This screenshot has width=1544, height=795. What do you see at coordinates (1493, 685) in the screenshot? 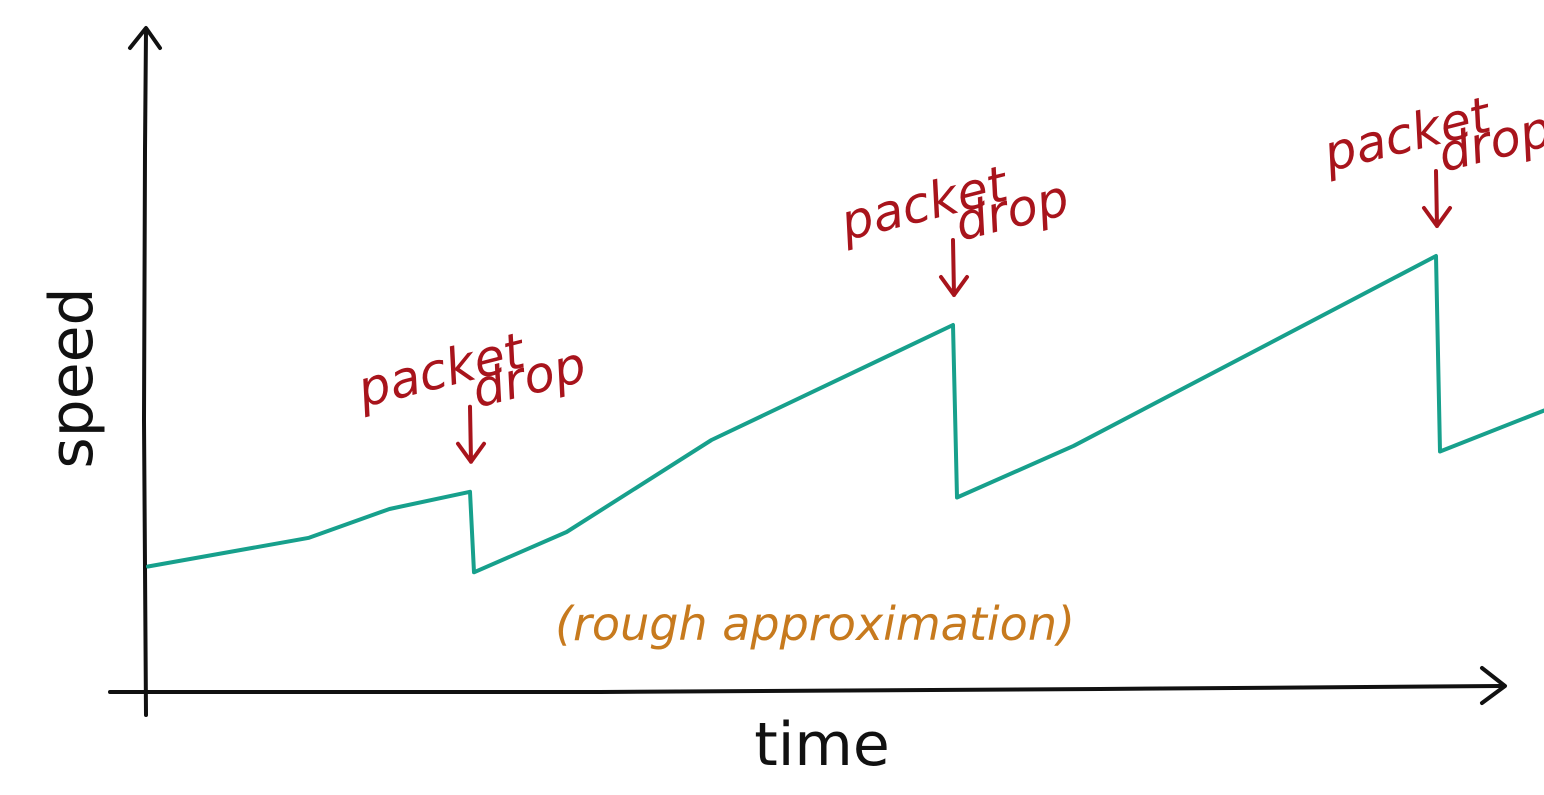
I see `x-axis-arrowhead` at bounding box center [1493, 685].